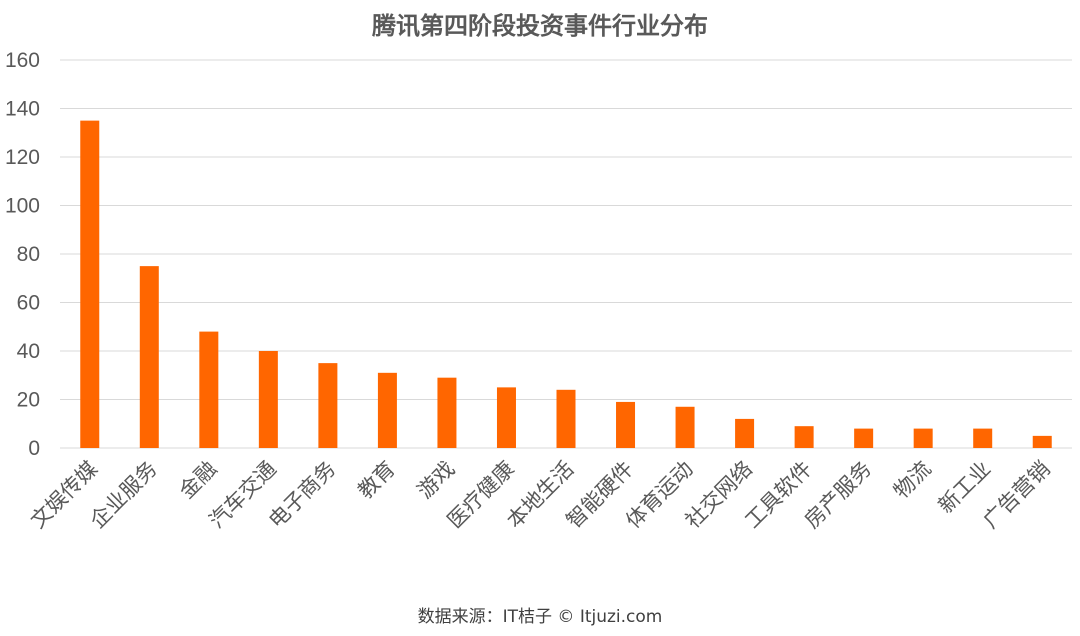  What do you see at coordinates (328, 405) in the screenshot?
I see `bar-电子商务` at bounding box center [328, 405].